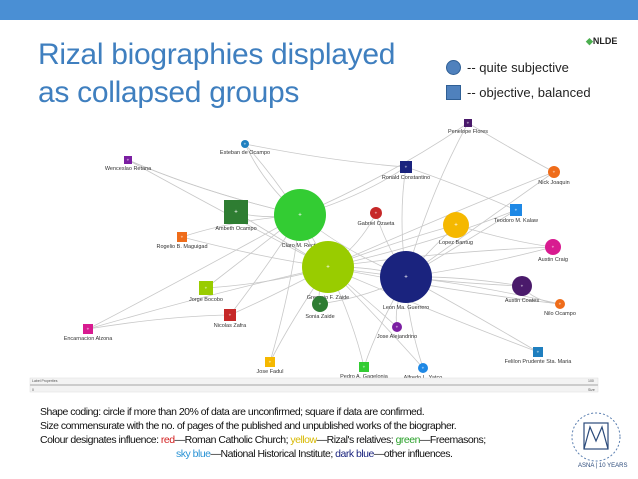 The width and height of the screenshot is (638, 479). I want to click on graph-node: + Encarnacion Alzona, so click(89, 333).